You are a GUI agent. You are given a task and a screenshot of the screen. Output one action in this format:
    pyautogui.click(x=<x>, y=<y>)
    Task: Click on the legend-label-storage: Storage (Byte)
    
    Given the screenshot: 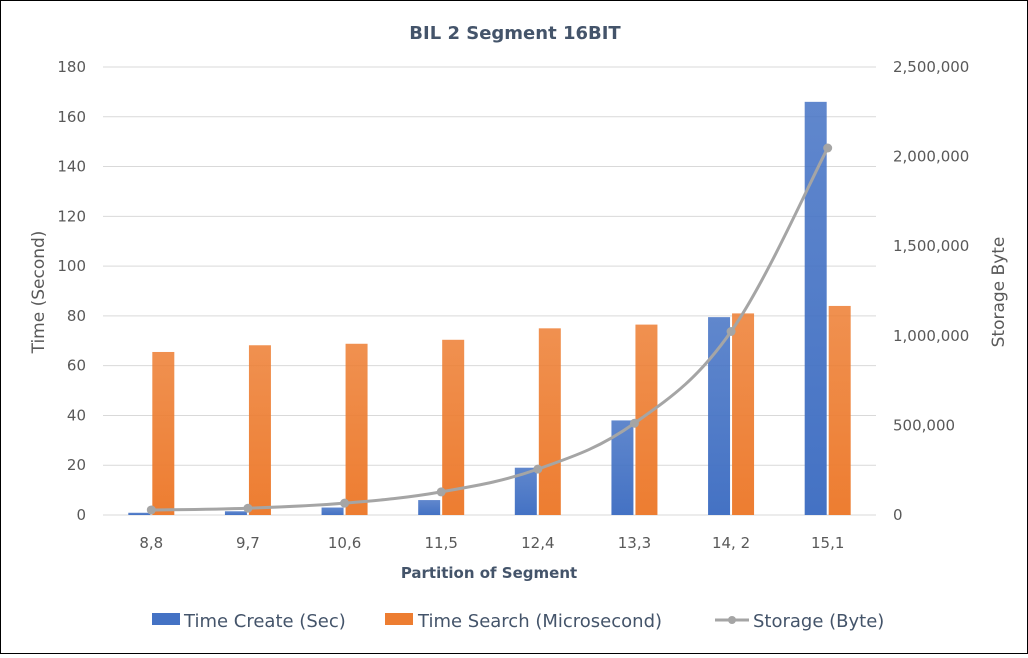 What is the action you would take?
    pyautogui.click(x=818, y=621)
    